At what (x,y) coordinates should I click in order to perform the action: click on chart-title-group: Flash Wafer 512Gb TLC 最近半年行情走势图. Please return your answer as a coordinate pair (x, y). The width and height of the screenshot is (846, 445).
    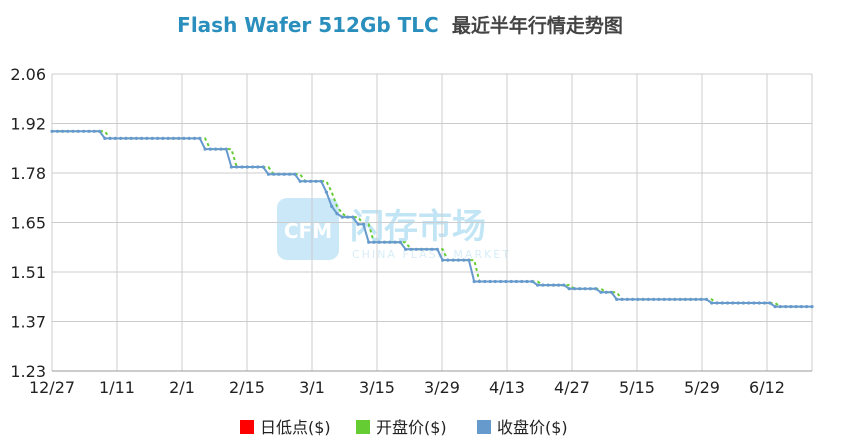
    Looking at the image, I should click on (400, 25).